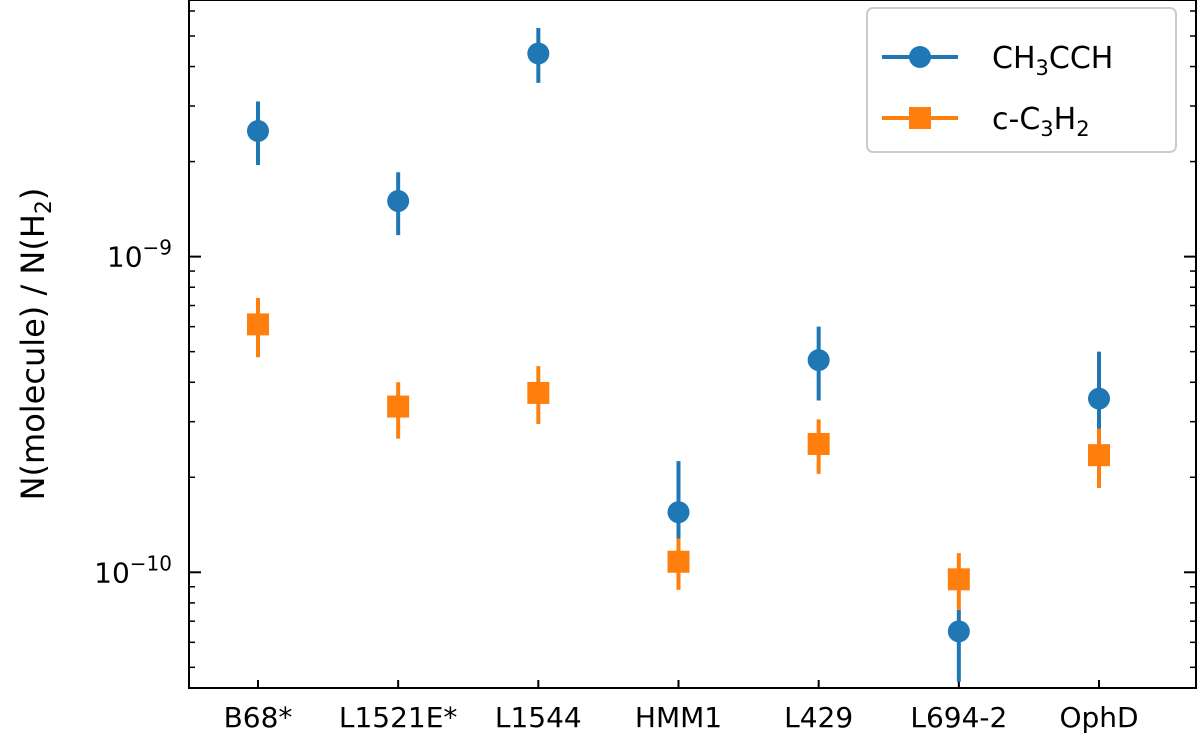  Describe the element at coordinates (538, 717) in the screenshot. I see `x-tick-label: L1544` at that location.